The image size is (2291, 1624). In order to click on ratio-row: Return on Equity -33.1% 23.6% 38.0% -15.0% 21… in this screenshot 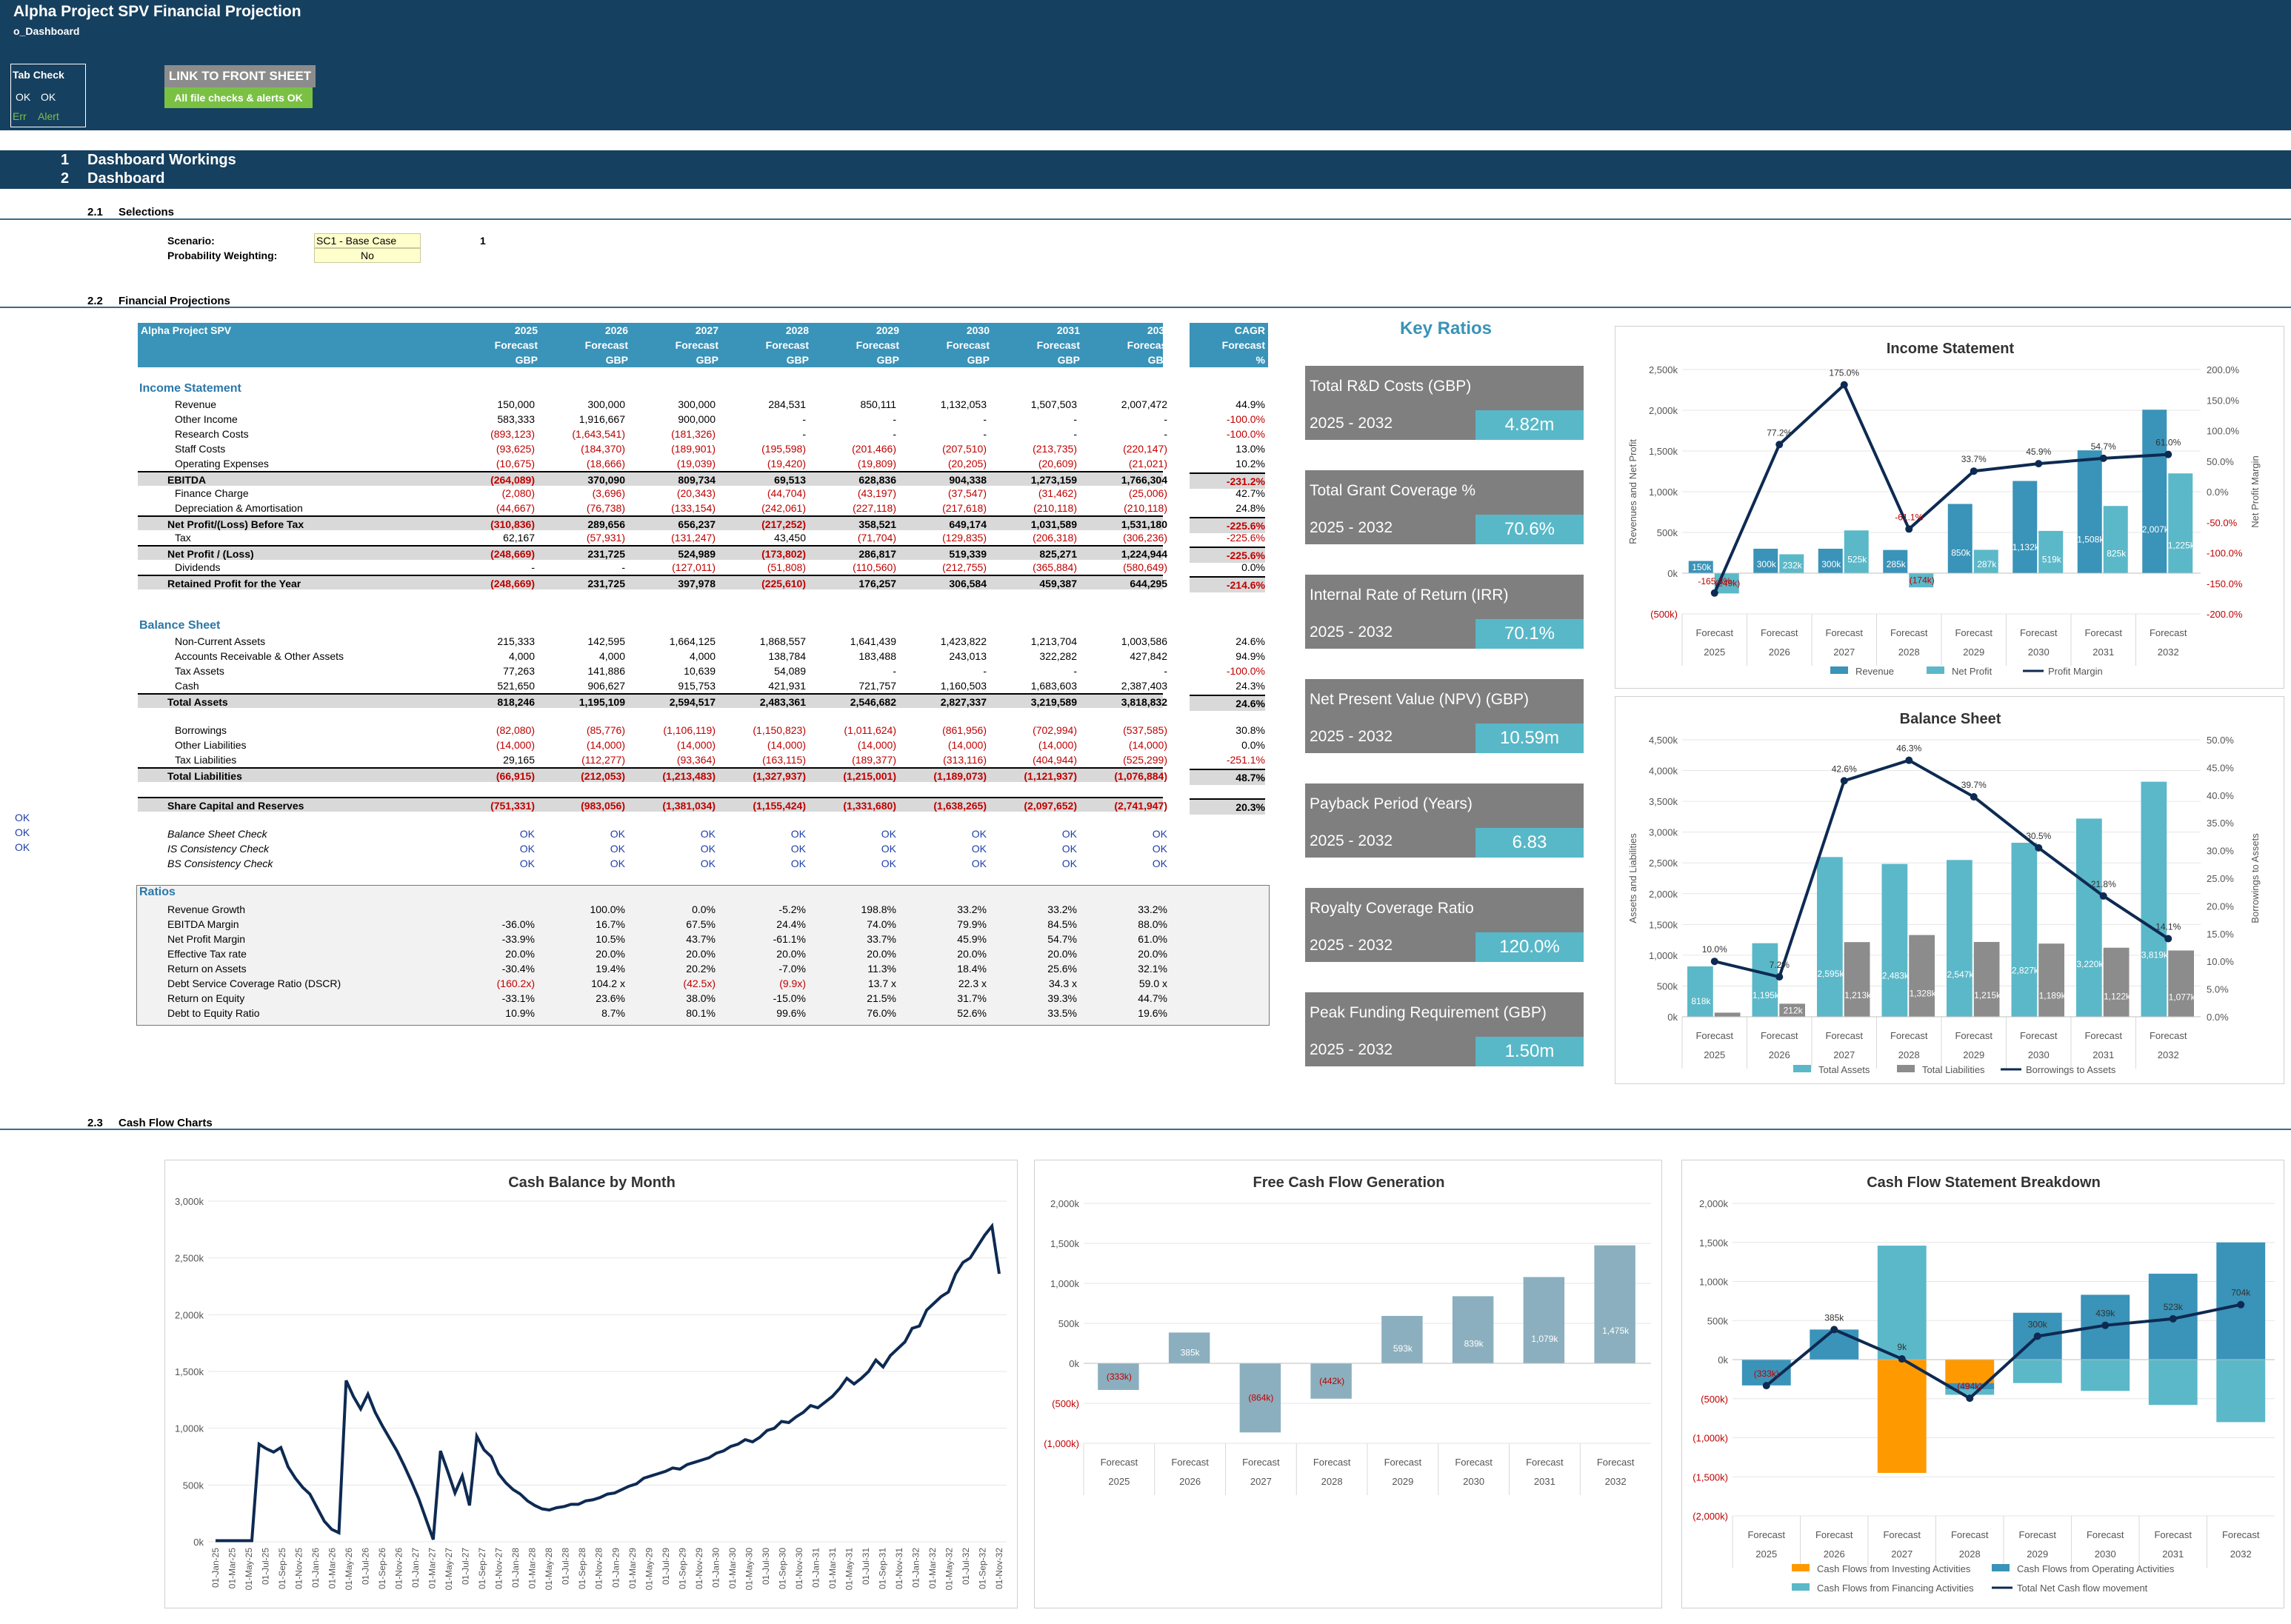, I will do `click(703, 998)`.